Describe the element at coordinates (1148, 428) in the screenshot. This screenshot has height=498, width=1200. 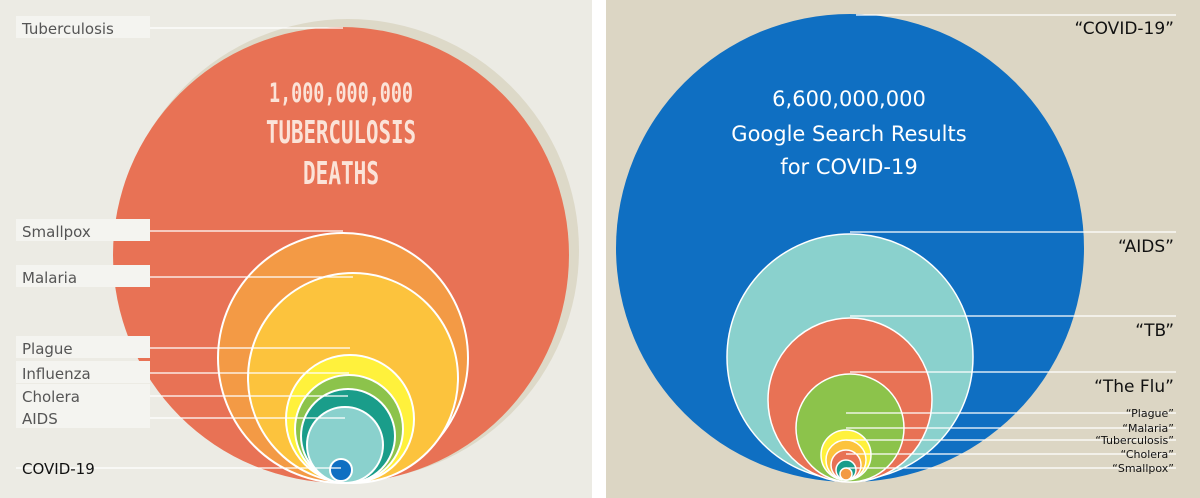
I see `label-malaria: “Malaria”` at that location.